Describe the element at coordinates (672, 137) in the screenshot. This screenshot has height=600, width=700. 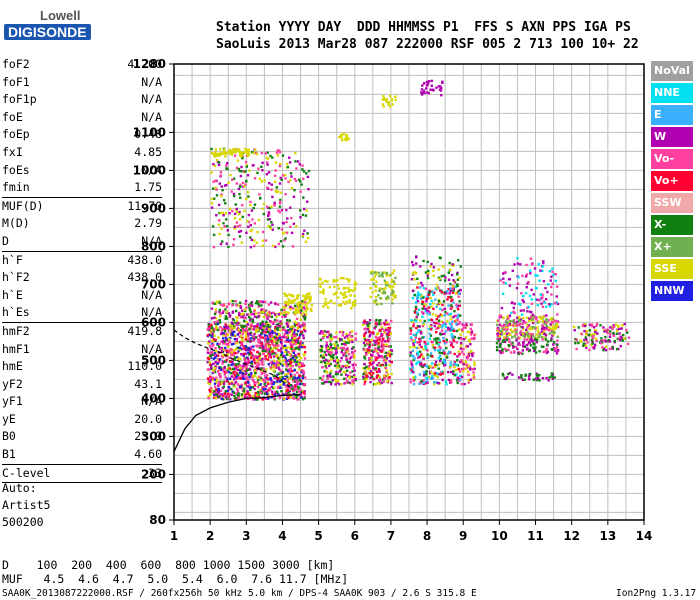
I see `legend-item: W` at that location.